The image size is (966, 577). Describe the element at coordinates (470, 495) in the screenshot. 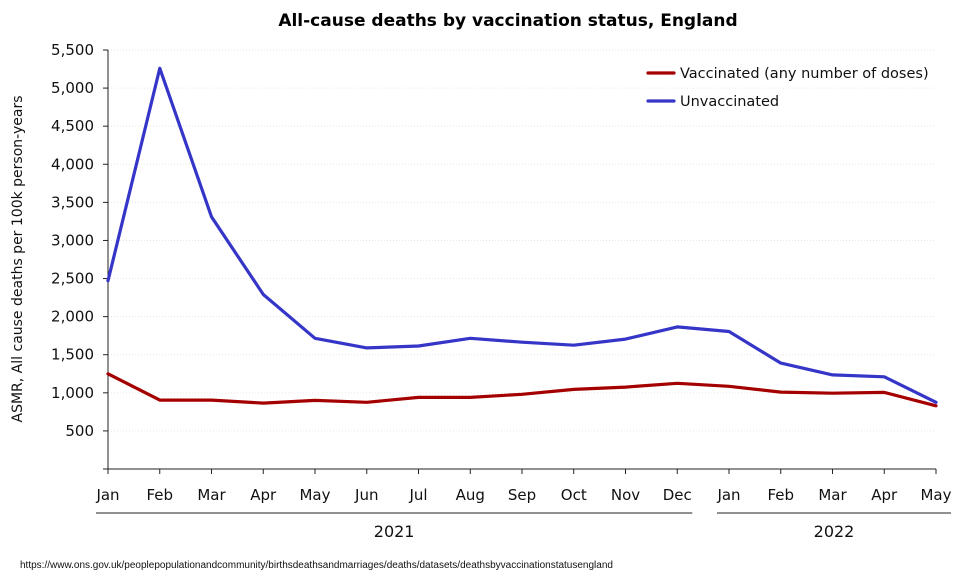

I see `x-tick-label: Aug` at that location.